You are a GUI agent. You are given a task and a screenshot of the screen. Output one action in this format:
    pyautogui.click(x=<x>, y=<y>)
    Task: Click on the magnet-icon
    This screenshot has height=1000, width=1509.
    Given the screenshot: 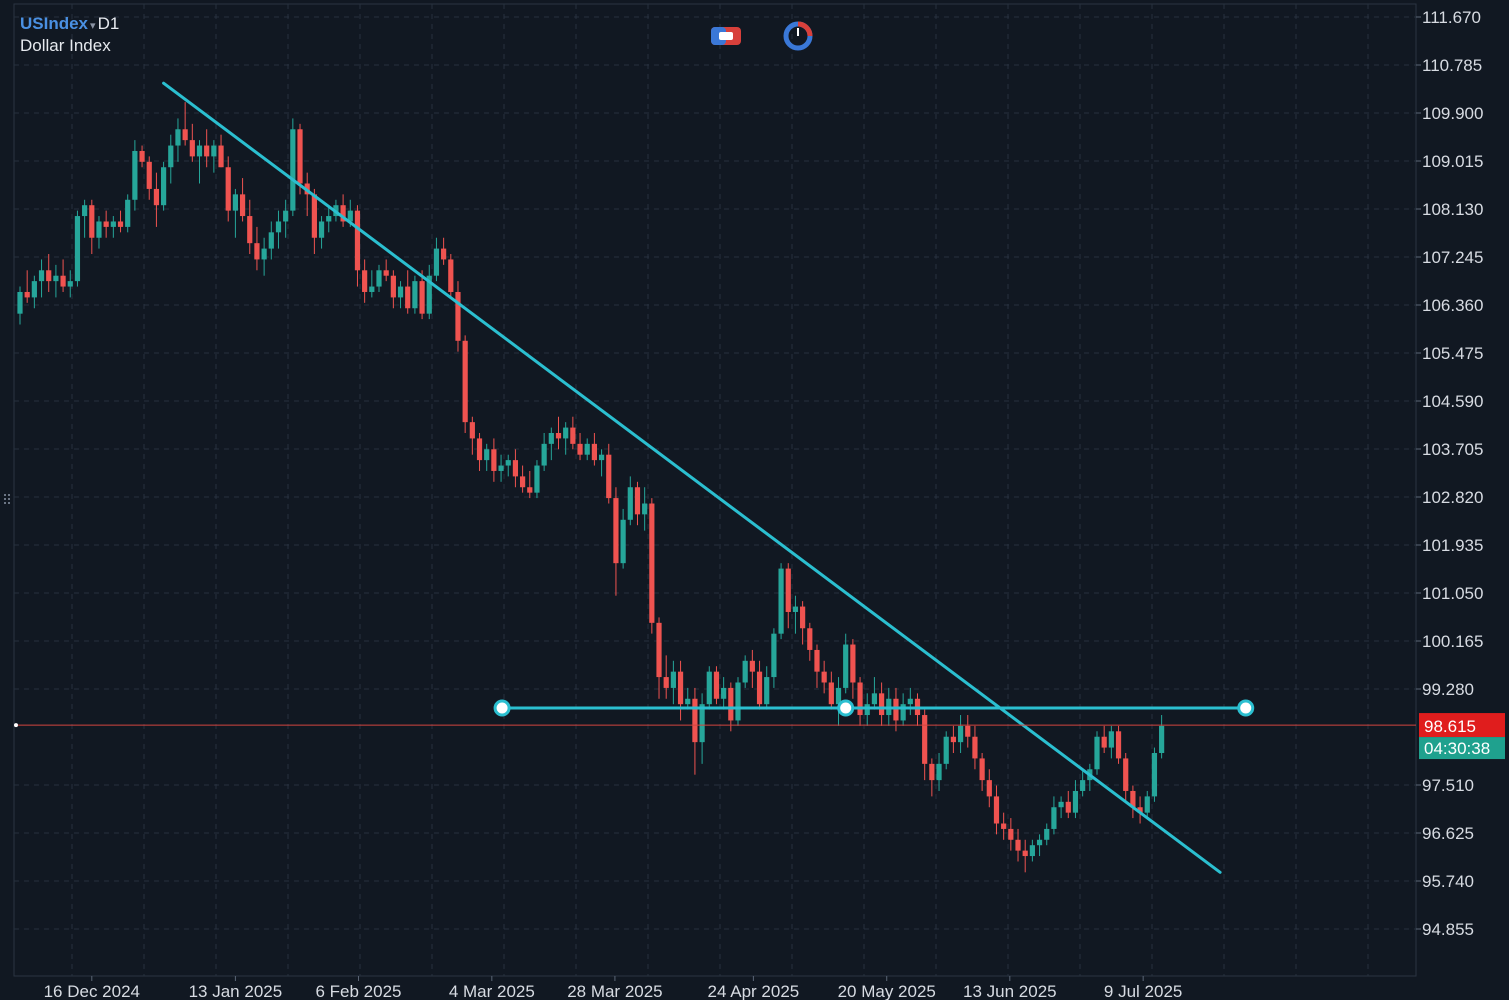 What is the action you would take?
    pyautogui.click(x=726, y=36)
    